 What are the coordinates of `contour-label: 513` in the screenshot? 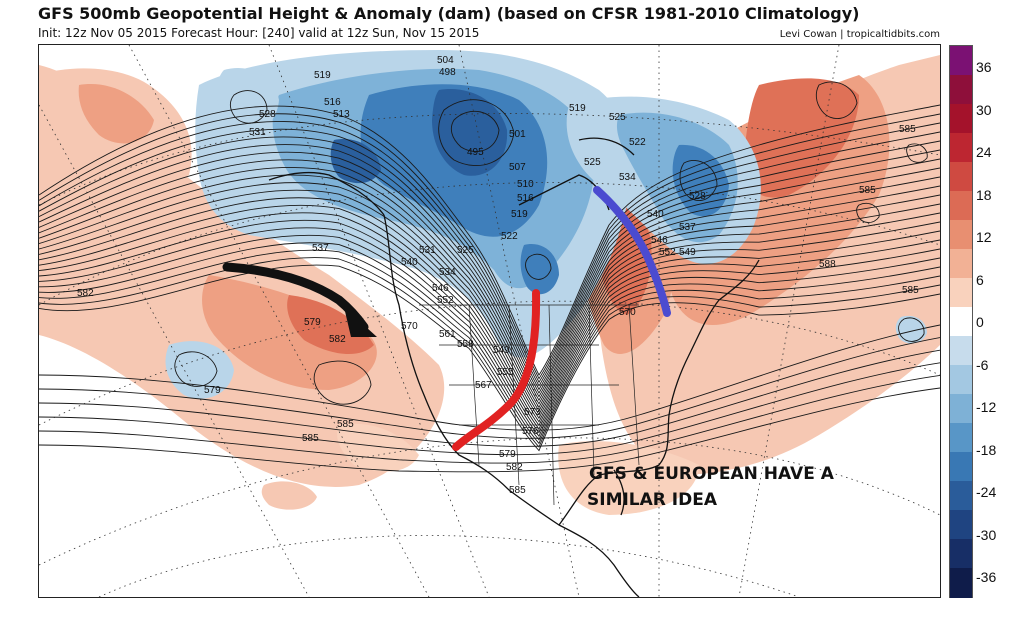 It's located at (341, 114).